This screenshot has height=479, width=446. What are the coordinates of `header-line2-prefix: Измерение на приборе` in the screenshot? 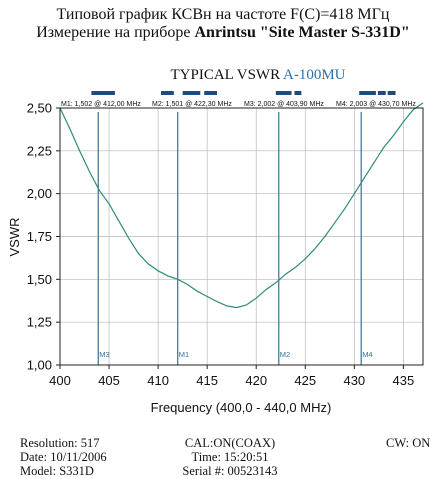 It's located at (115, 32).